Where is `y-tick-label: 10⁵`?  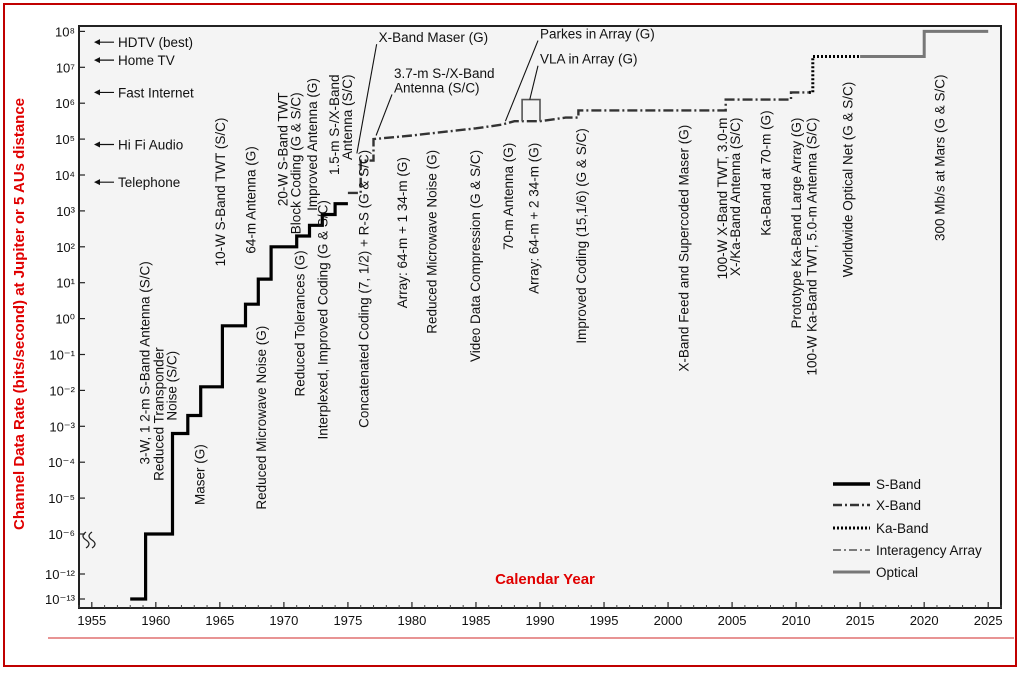
y-tick-label: 10⁵ is located at coordinates (65, 139).